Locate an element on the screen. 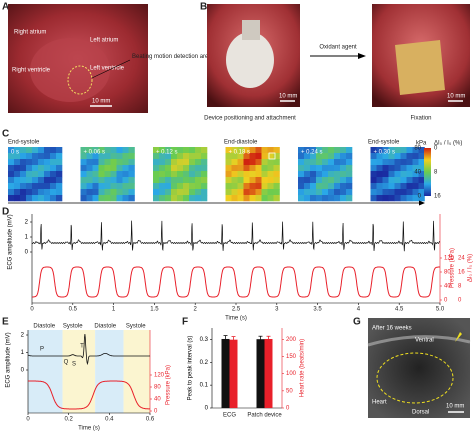  panel-label: D is located at coordinates (5, 212).